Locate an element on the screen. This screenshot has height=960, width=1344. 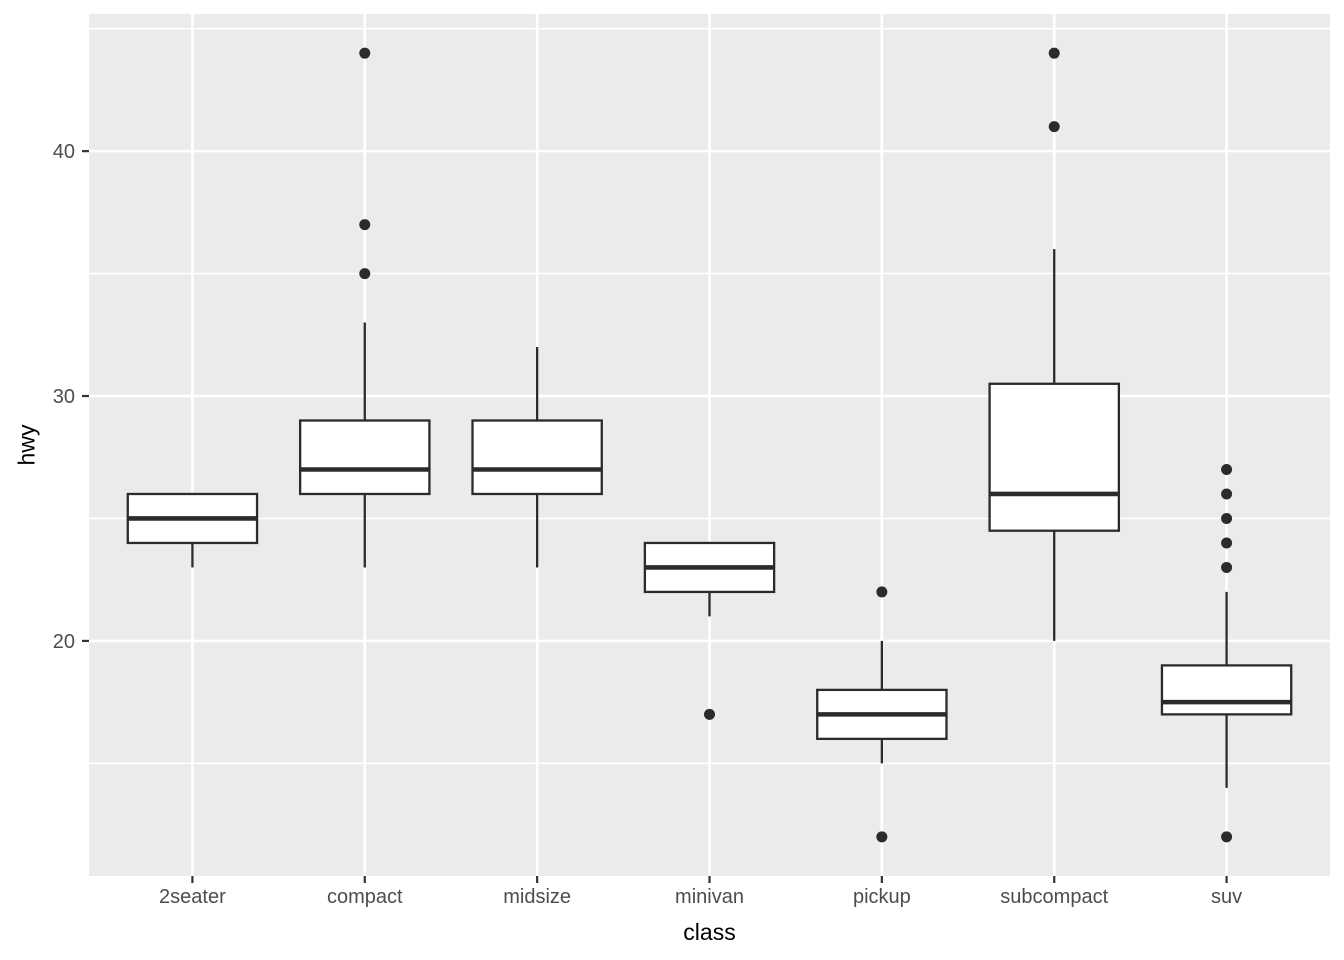
box-subcompact is located at coordinates (1054, 457).